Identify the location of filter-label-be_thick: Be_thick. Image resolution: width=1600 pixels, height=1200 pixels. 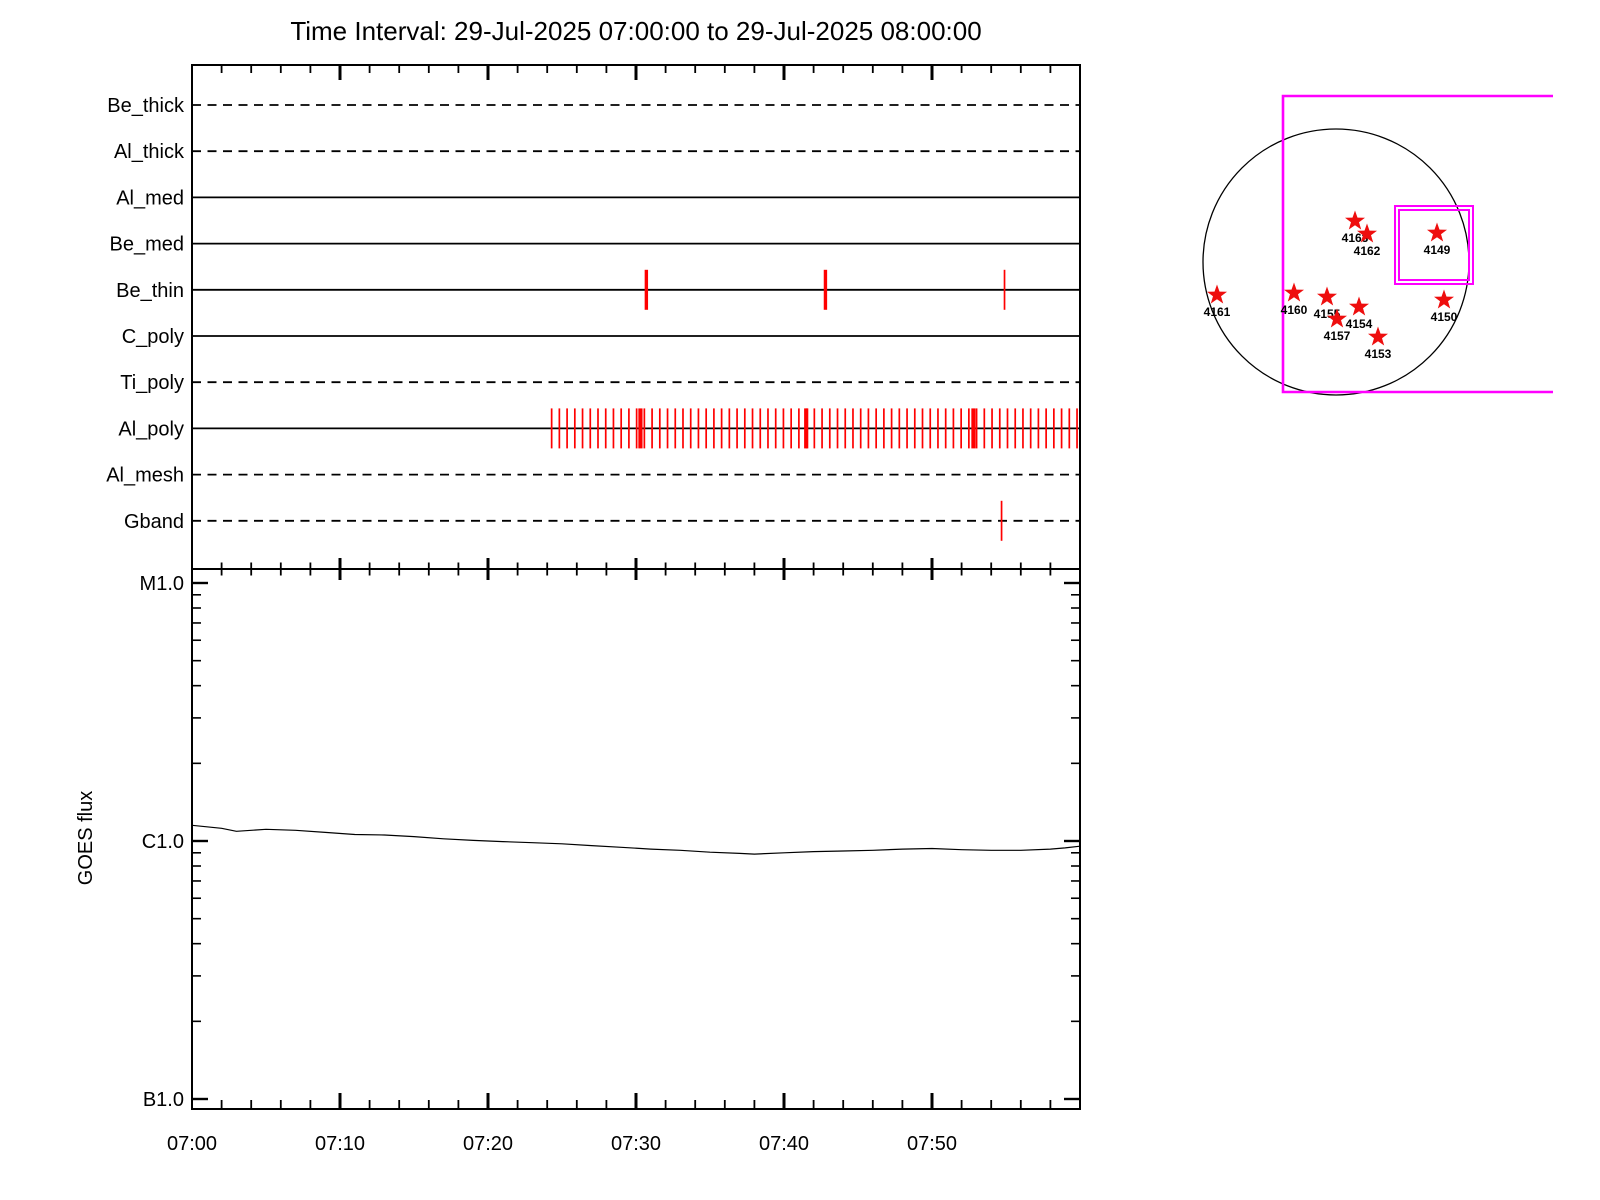
(146, 106).